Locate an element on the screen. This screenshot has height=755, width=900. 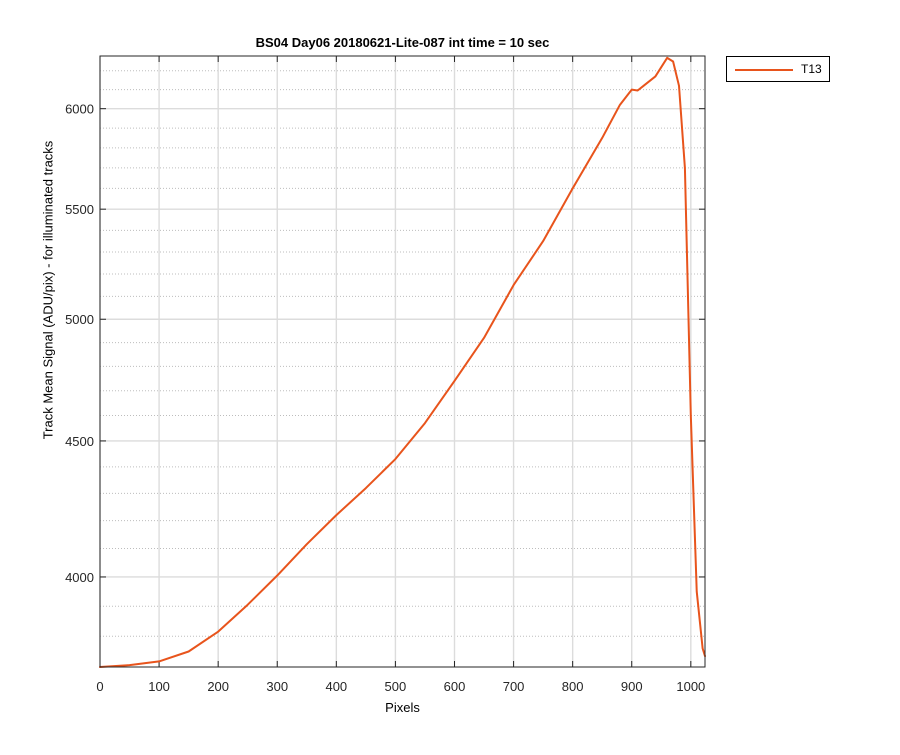
x-tick-label: 0 is located at coordinates (99, 686).